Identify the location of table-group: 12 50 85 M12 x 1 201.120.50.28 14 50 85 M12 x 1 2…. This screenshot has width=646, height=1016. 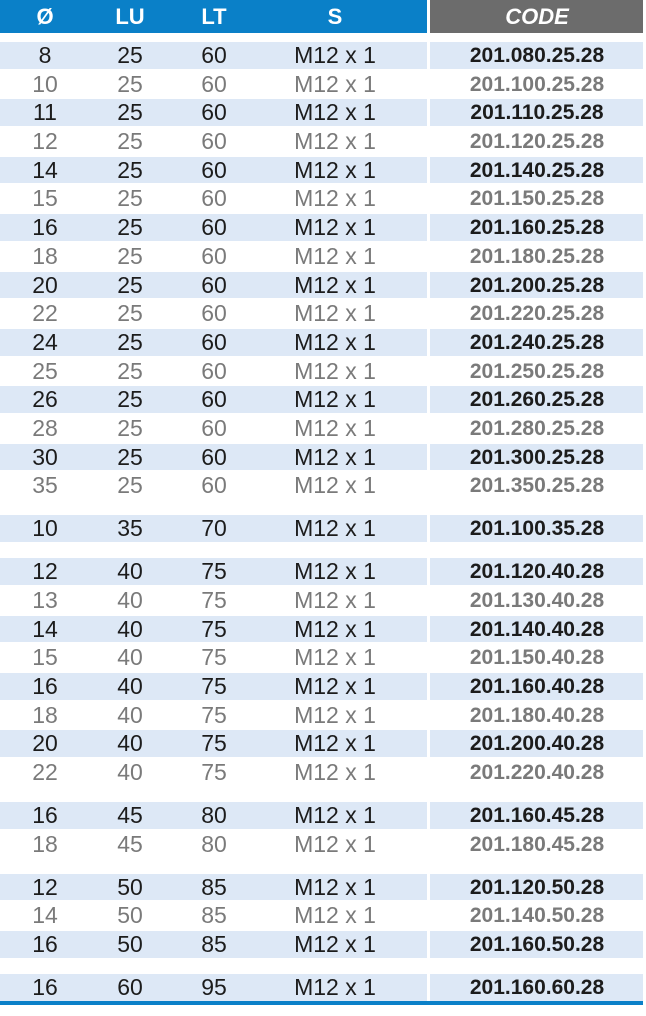
(323, 916).